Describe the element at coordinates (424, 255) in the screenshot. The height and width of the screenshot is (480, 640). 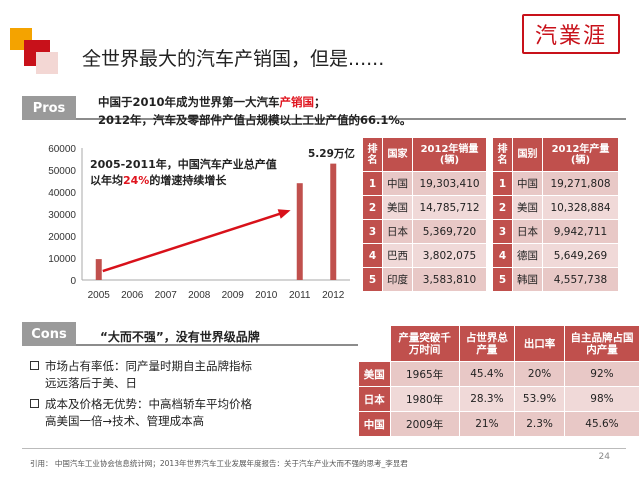
I see `table-row: 4 巴西 3,802,075` at that location.